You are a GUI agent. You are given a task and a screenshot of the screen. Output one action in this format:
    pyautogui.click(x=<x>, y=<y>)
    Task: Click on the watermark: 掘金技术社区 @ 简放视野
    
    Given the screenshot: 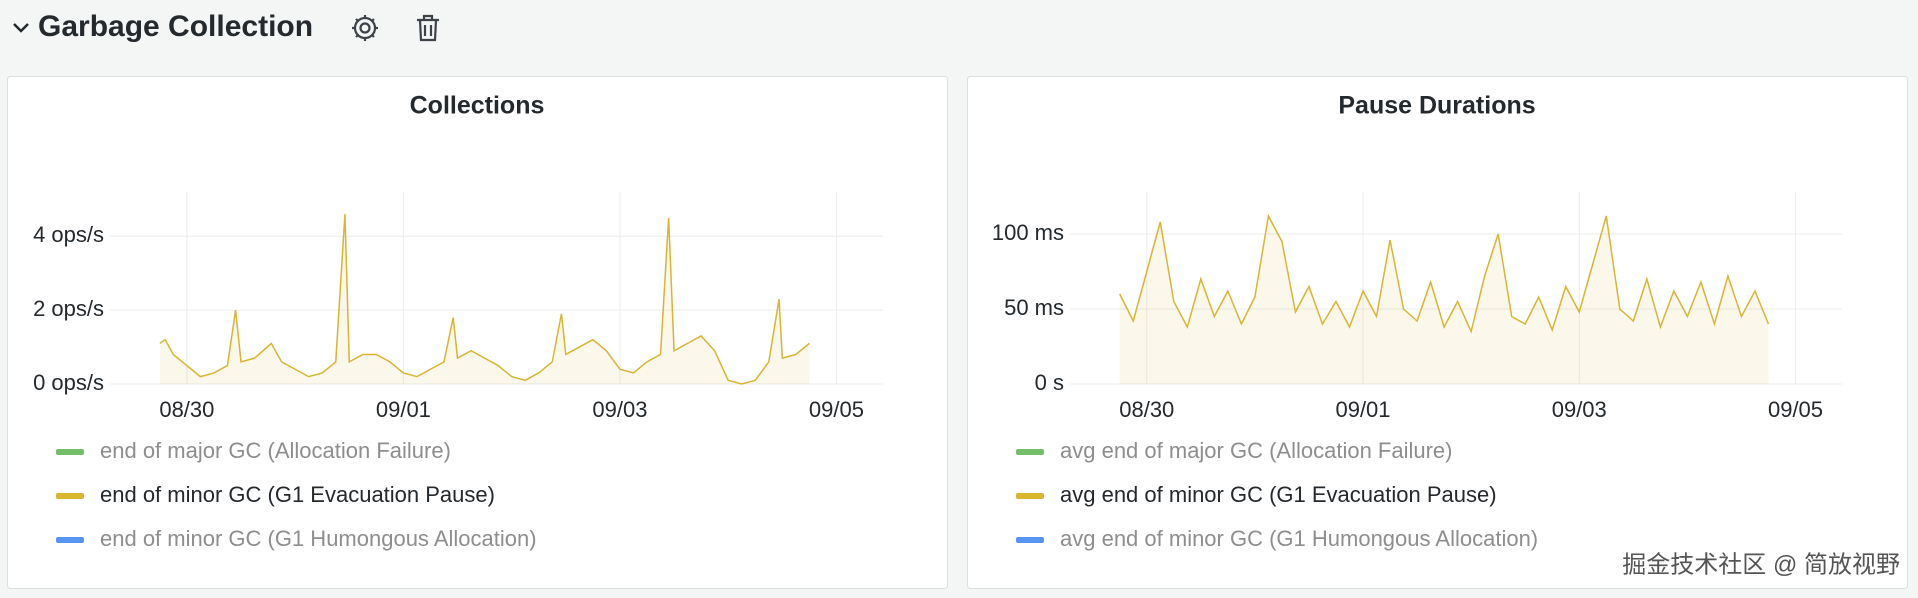 What is the action you would take?
    pyautogui.click(x=1761, y=564)
    